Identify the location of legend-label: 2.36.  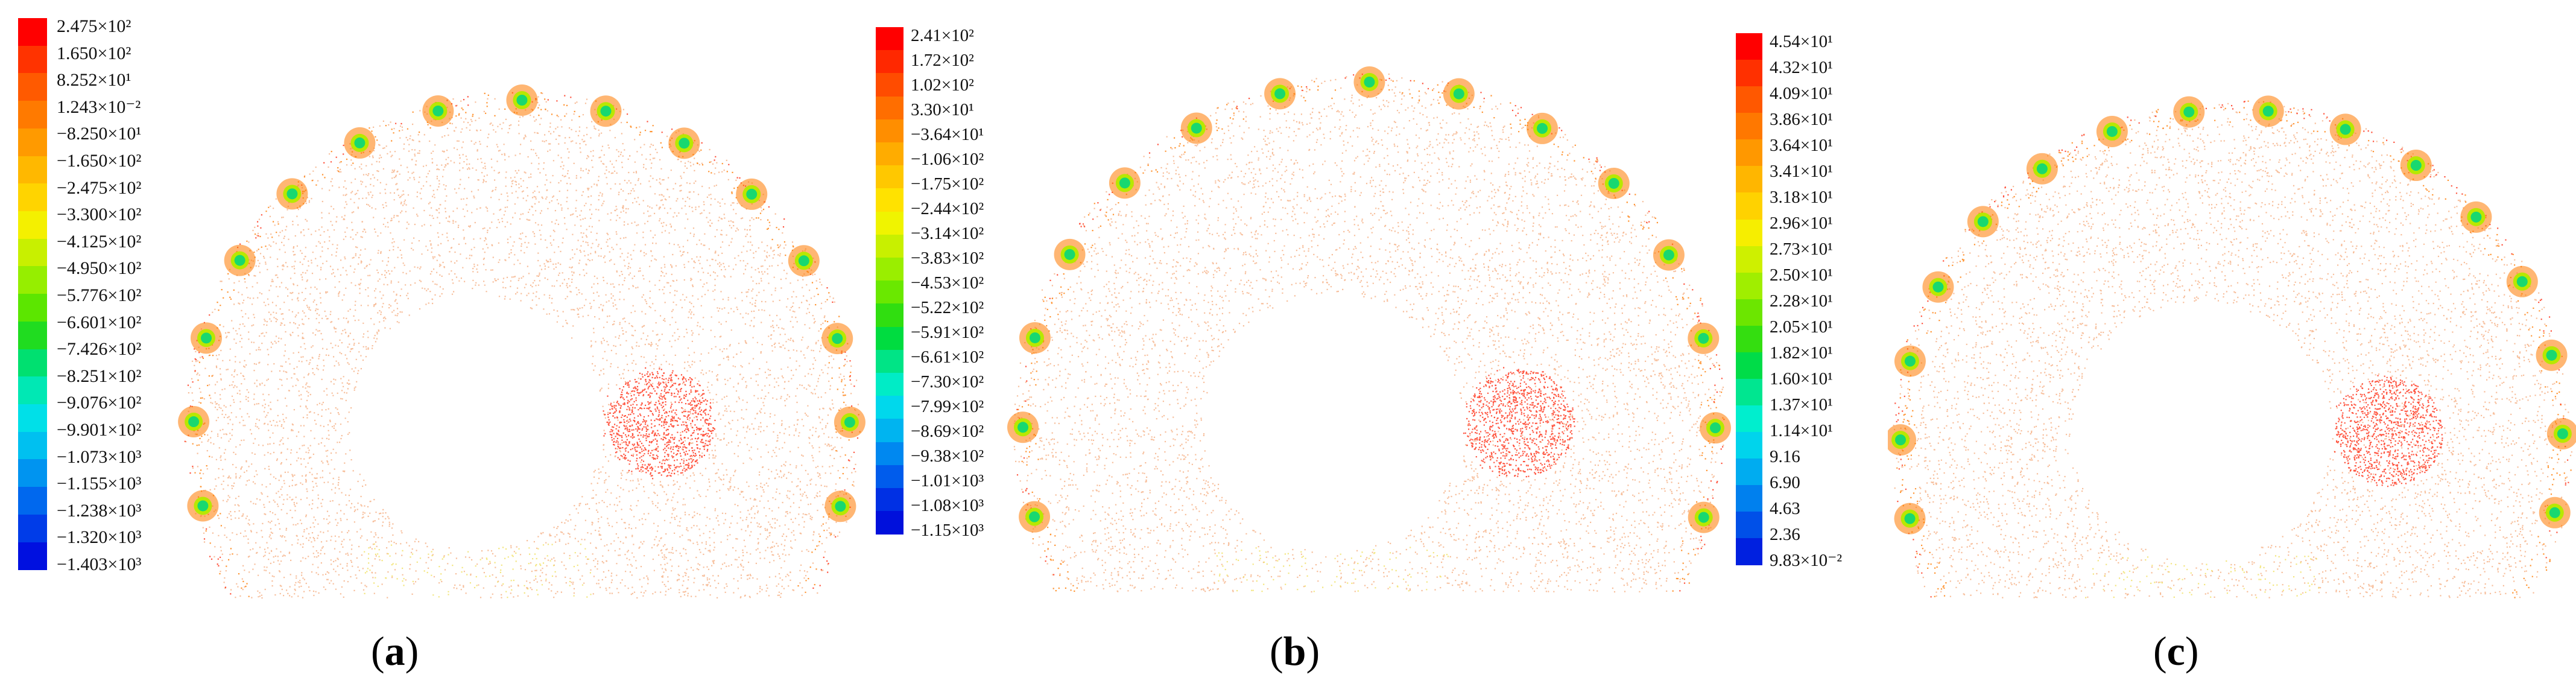
(1785, 534).